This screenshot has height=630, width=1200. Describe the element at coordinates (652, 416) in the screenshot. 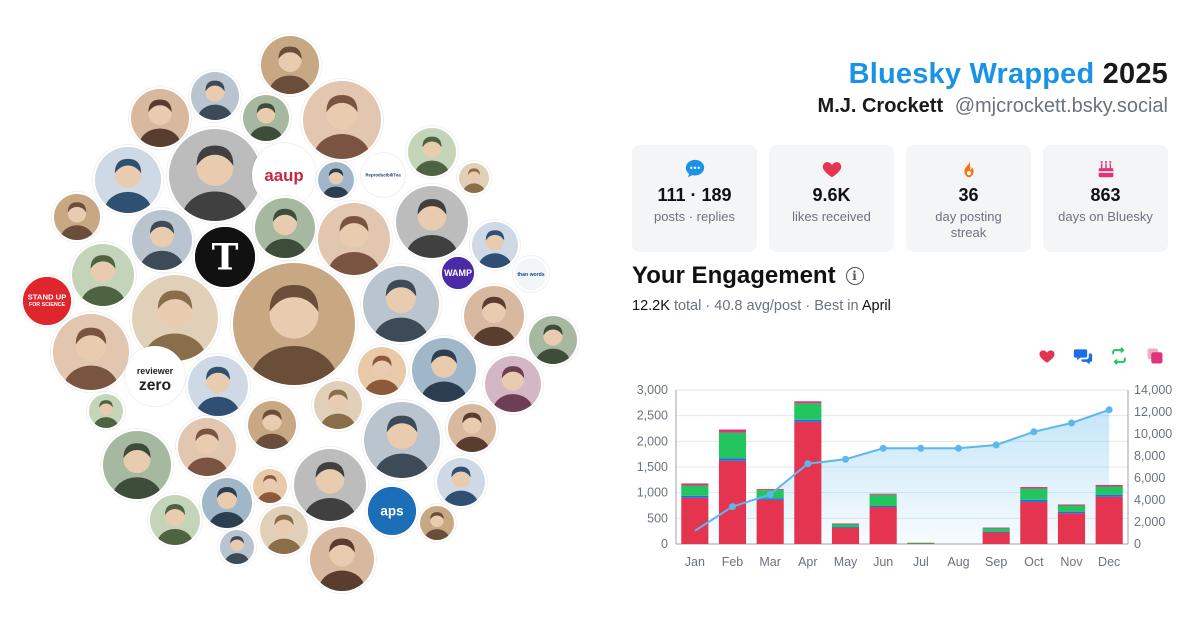

I see `y-tick-left: 2,500` at that location.